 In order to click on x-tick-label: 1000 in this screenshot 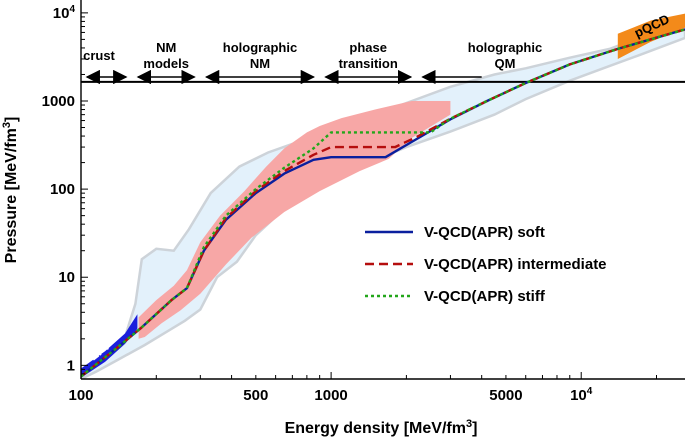, I will do `click(330, 395)`.